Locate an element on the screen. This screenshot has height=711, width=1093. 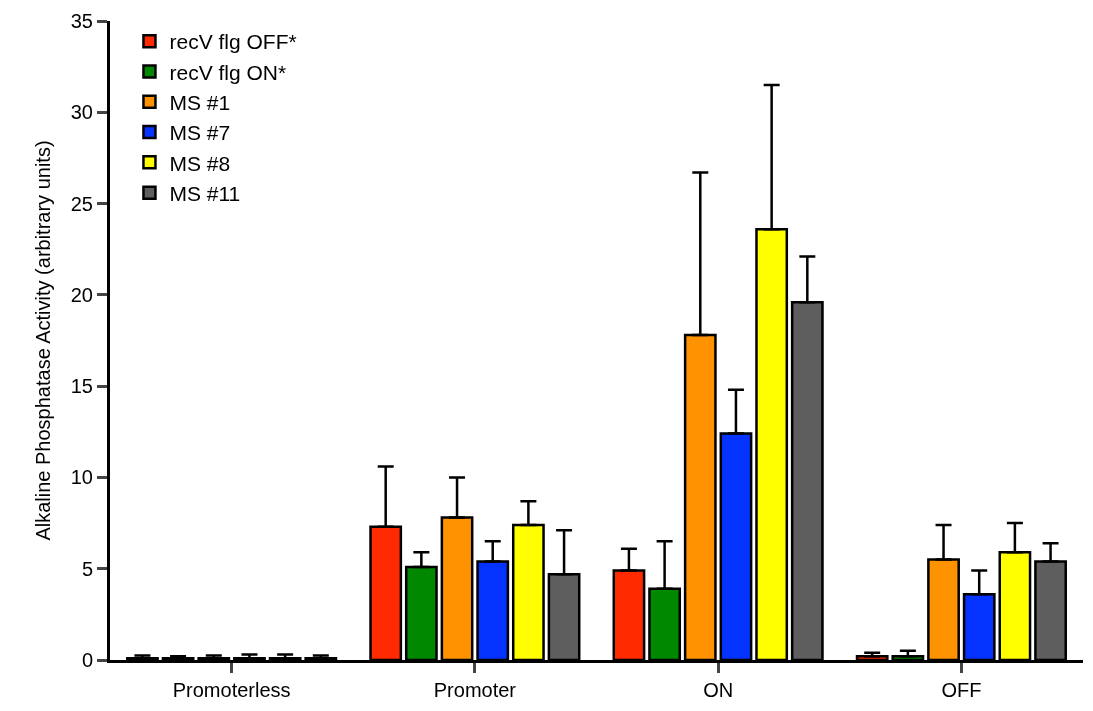
legend-label: recV flg OFF* is located at coordinates (233, 42).